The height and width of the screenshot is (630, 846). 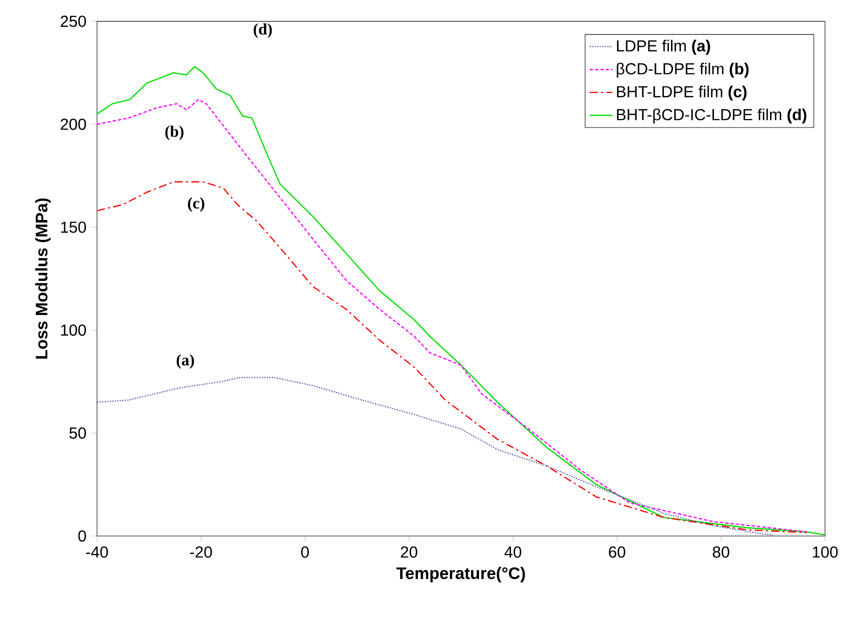 I want to click on legend-label: BHT-βCD-IC-LDPE film (d), so click(x=711, y=116).